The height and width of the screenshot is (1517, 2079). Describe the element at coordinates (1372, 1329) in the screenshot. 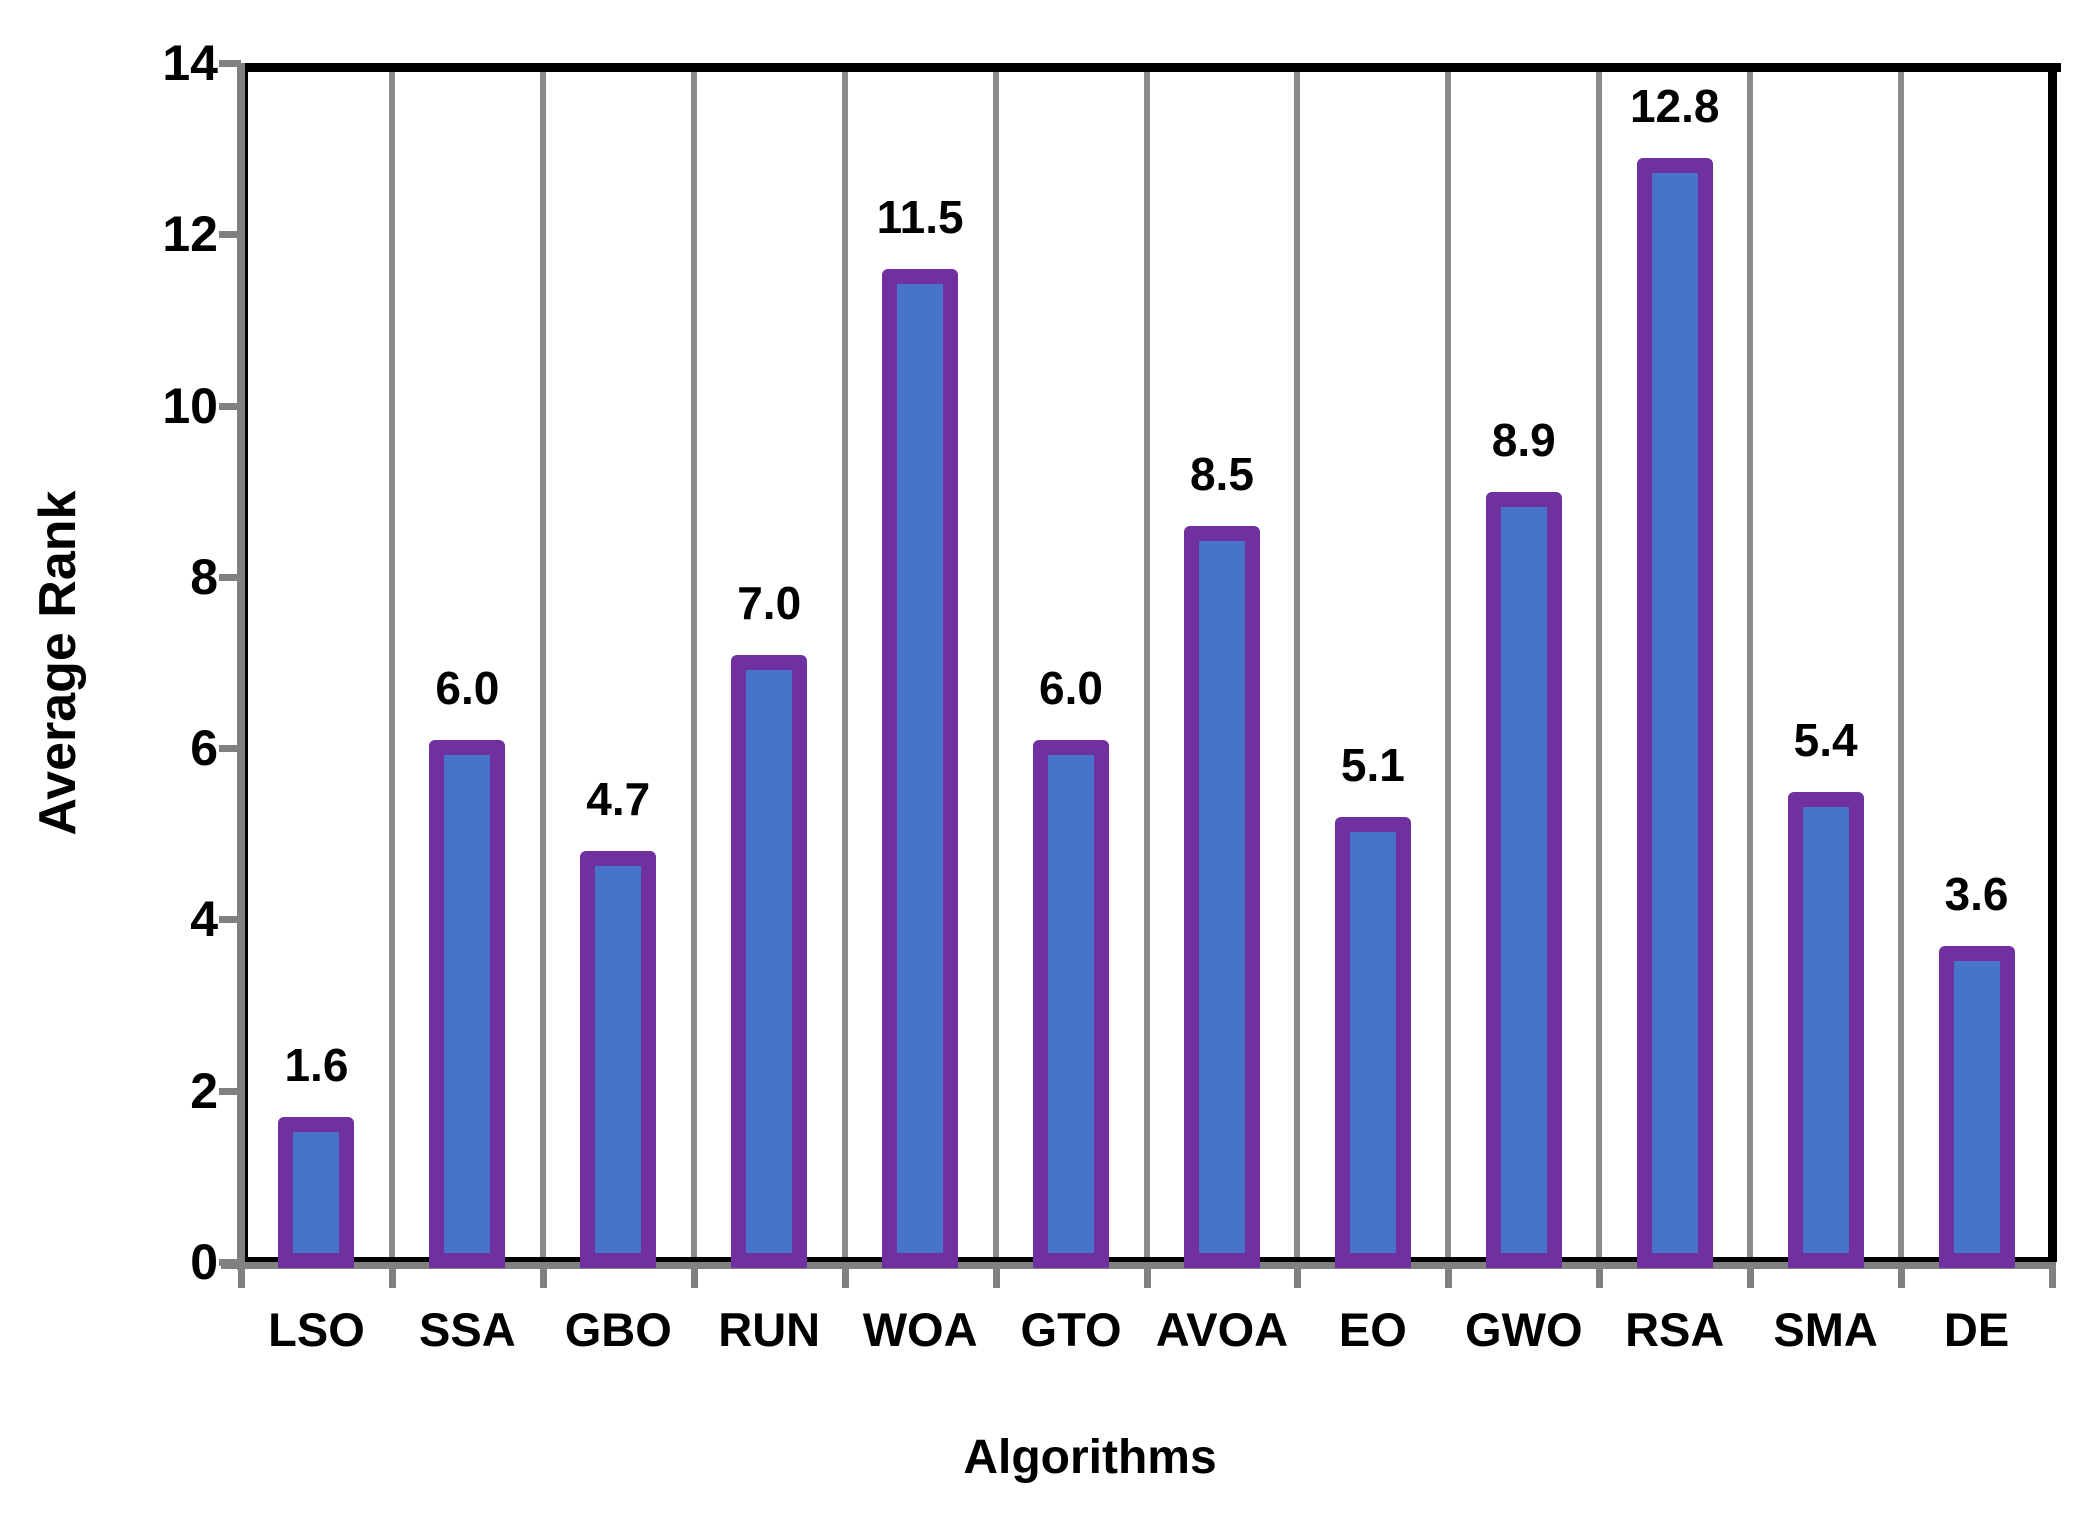

I see `category-label-EO: EO` at that location.